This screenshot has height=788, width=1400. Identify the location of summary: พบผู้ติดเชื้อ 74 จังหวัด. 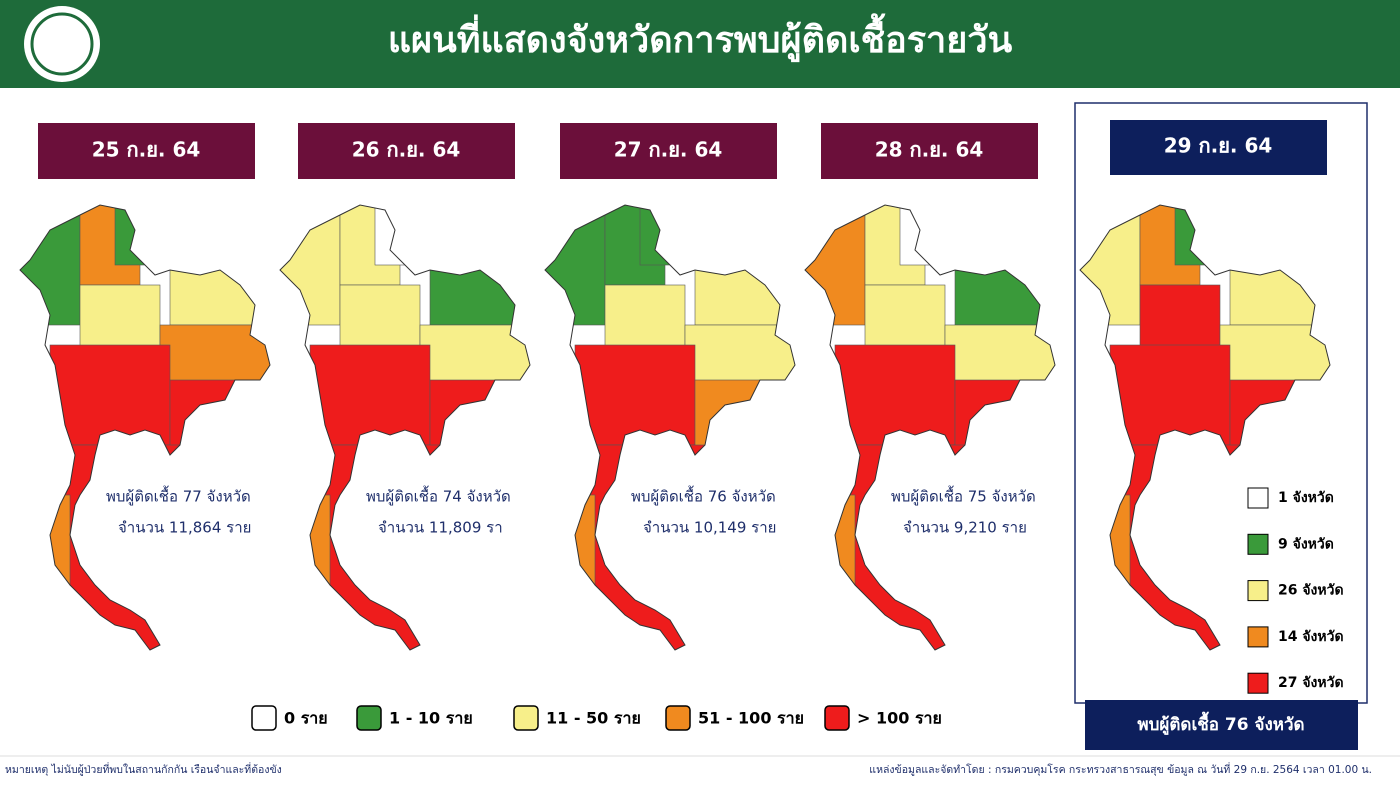
(438, 496).